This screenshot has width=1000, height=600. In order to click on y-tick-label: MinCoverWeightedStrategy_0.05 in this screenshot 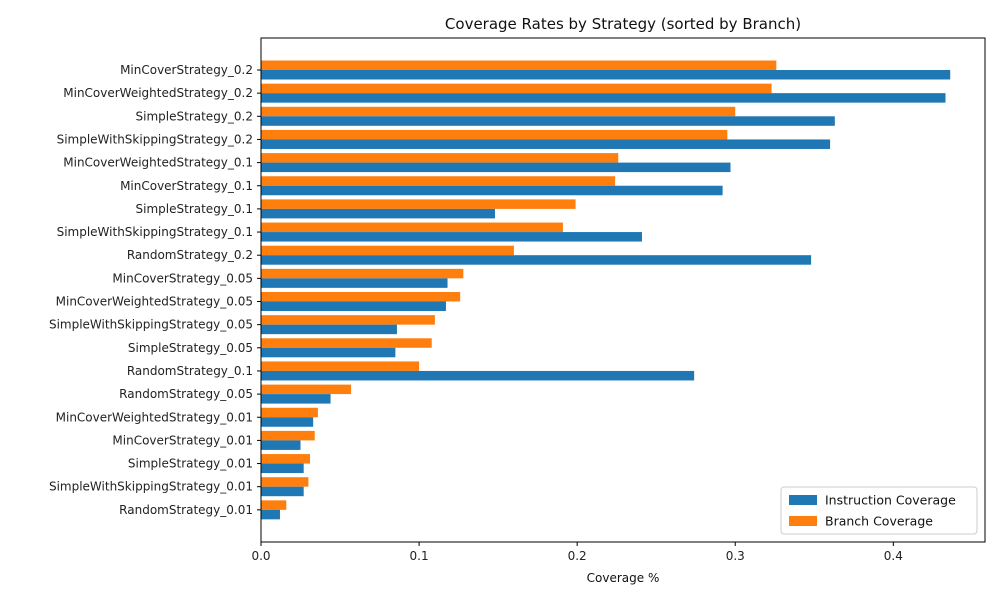, I will do `click(154, 302)`.